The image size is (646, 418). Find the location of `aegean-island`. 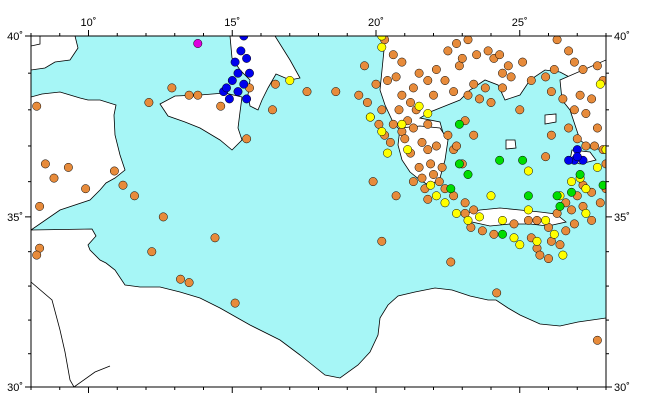

aegean-island is located at coordinates (511, 144).